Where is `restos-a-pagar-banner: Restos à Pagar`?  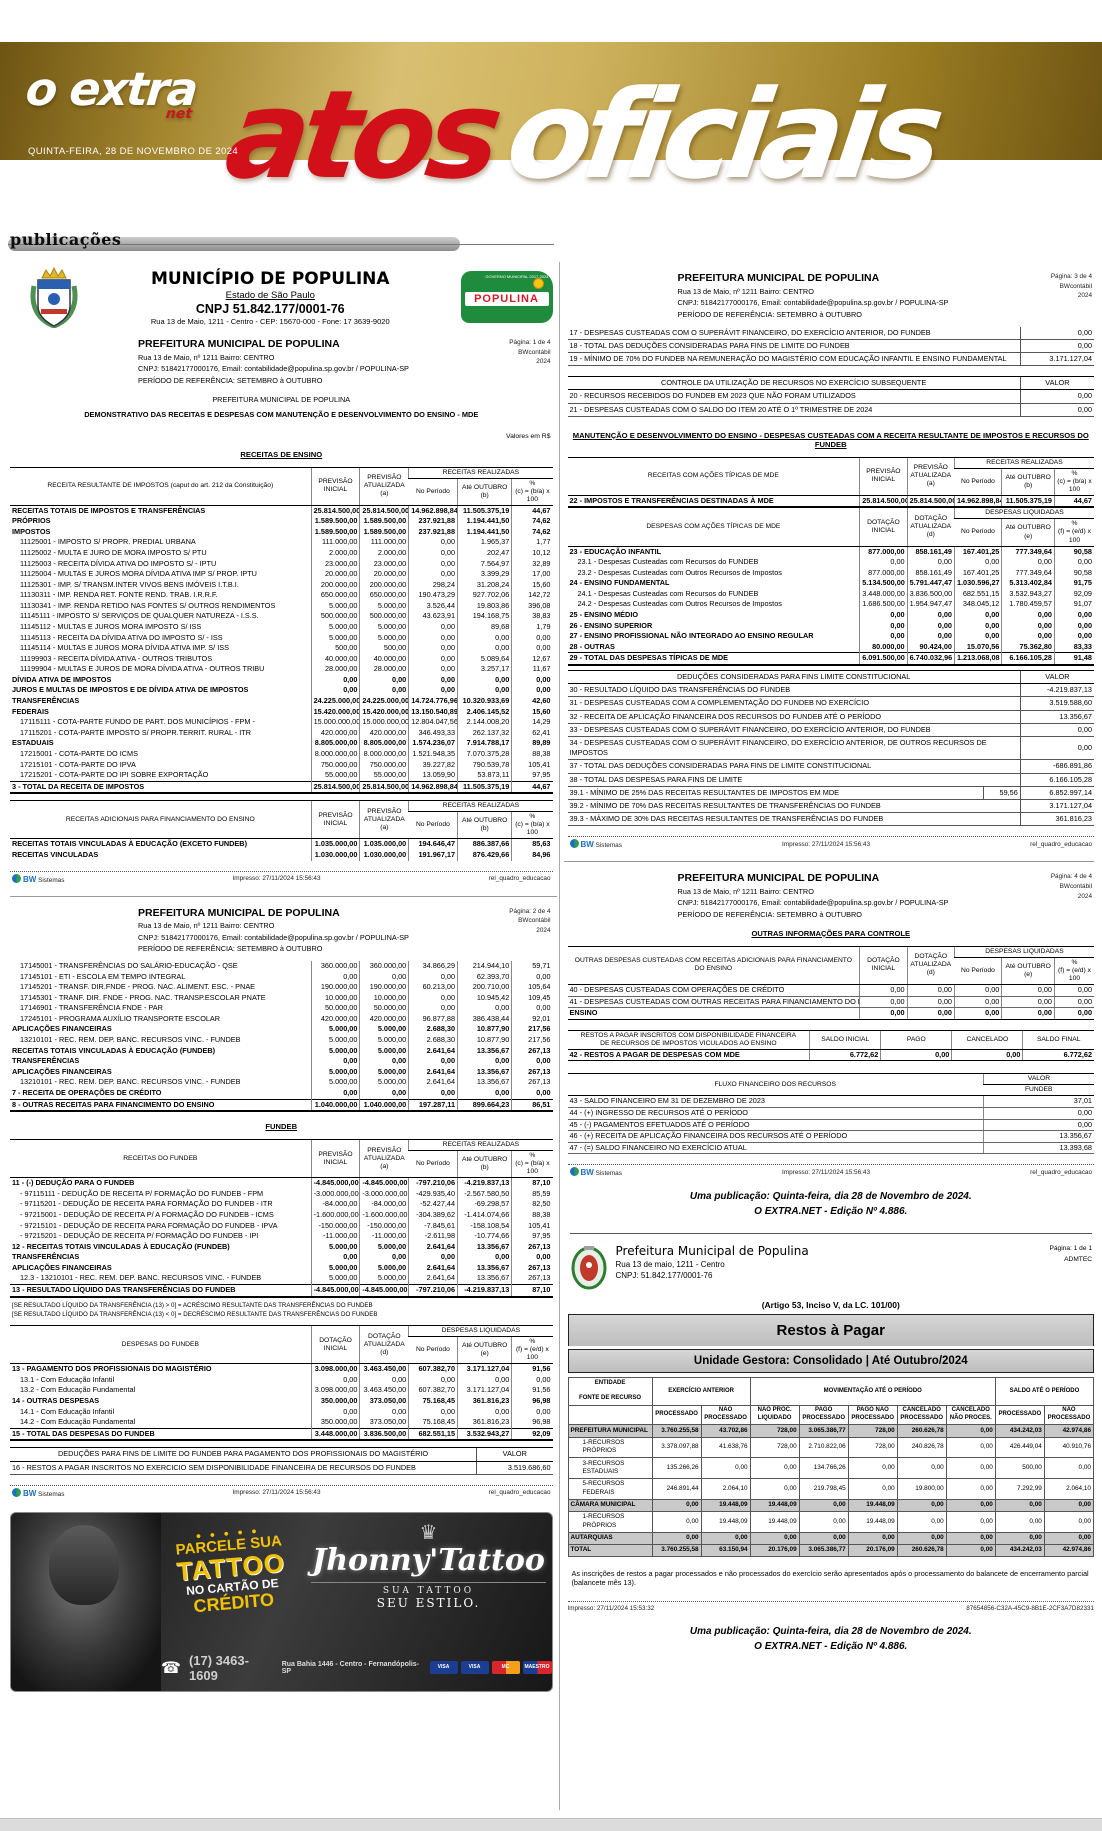 restos-a-pagar-banner: Restos à Pagar is located at coordinates (830, 1330).